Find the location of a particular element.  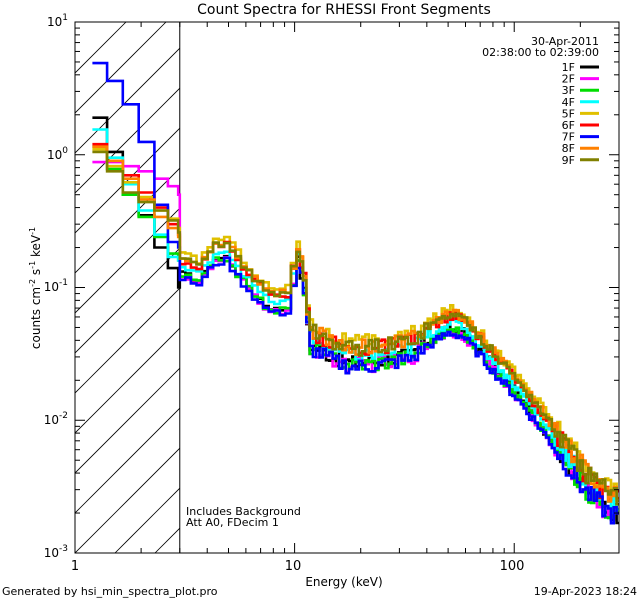

date-label: 30-Apr-2011 is located at coordinates (565, 41).